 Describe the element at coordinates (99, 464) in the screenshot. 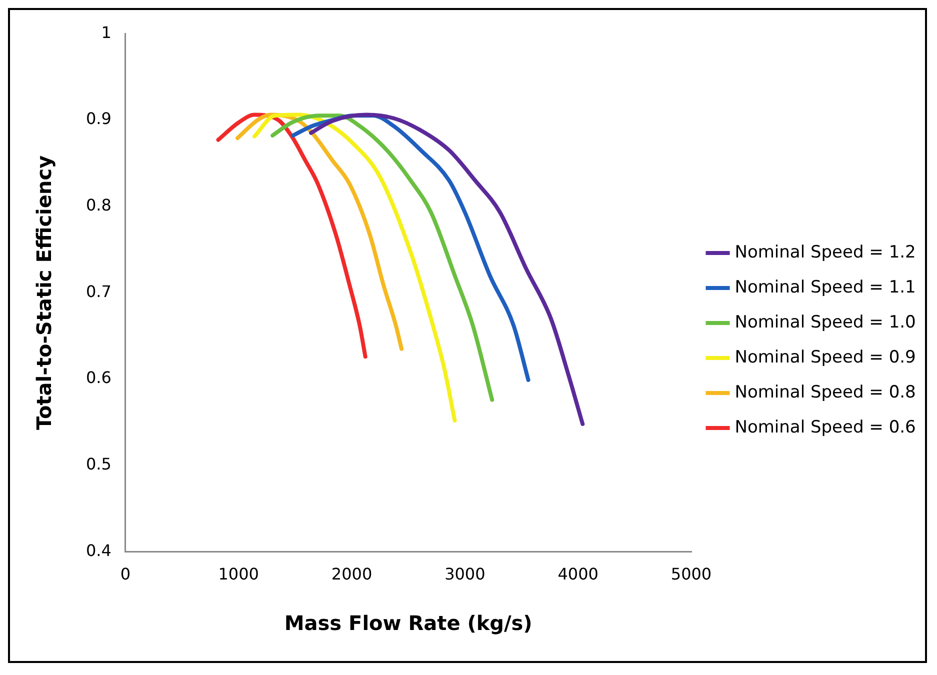

I see `y-tick-label: 0.5` at that location.